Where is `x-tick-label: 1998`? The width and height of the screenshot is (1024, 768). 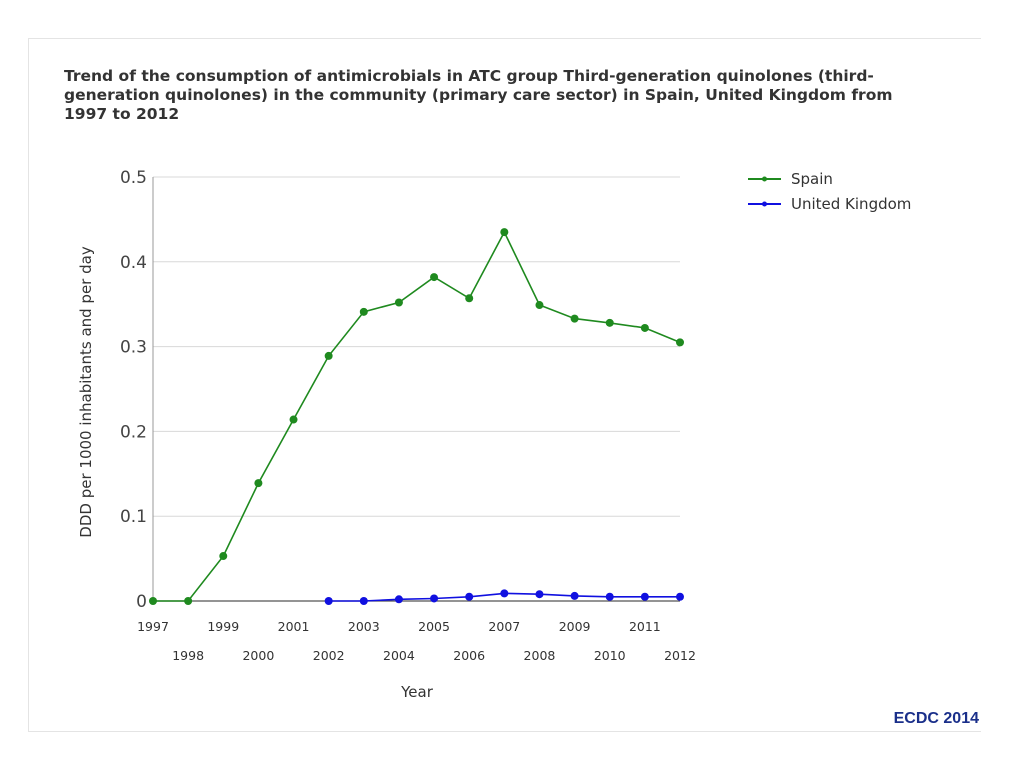 x-tick-label: 1998 is located at coordinates (188, 655).